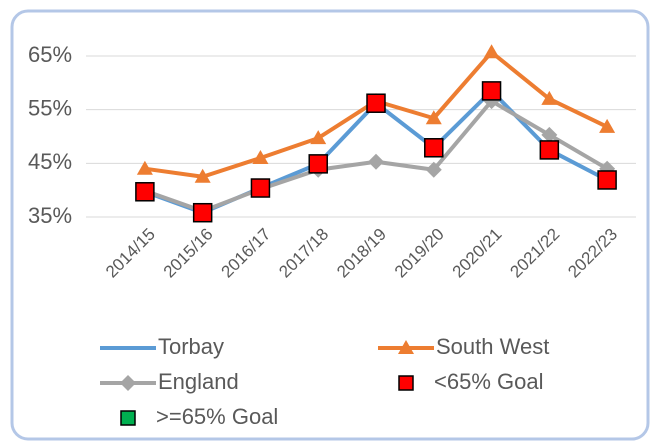  What do you see at coordinates (50, 107) in the screenshot?
I see `y-tick-label: 55%` at bounding box center [50, 107].